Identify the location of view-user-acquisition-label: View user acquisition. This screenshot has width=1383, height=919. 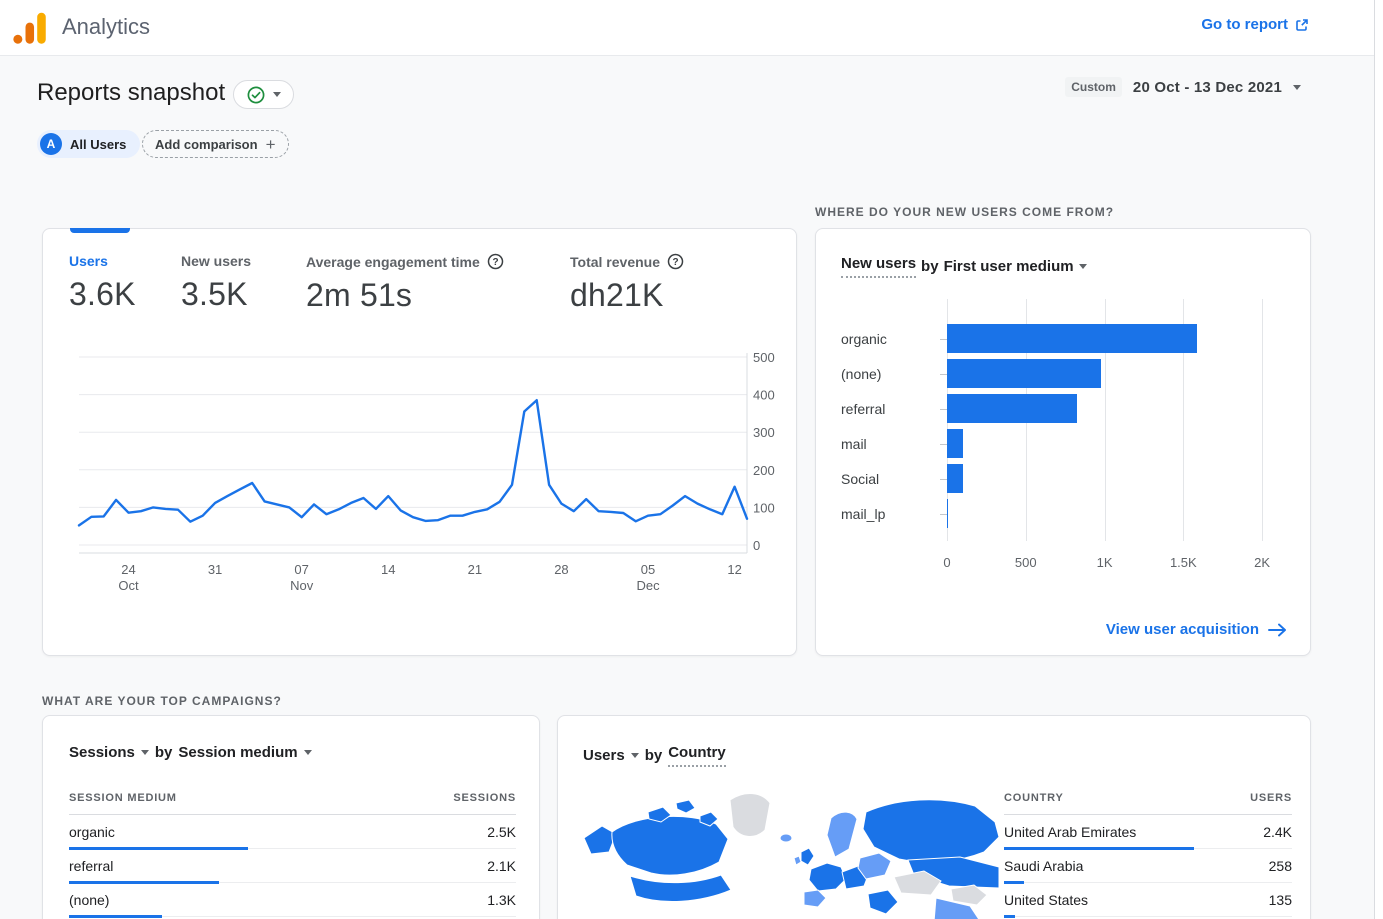
(1182, 629).